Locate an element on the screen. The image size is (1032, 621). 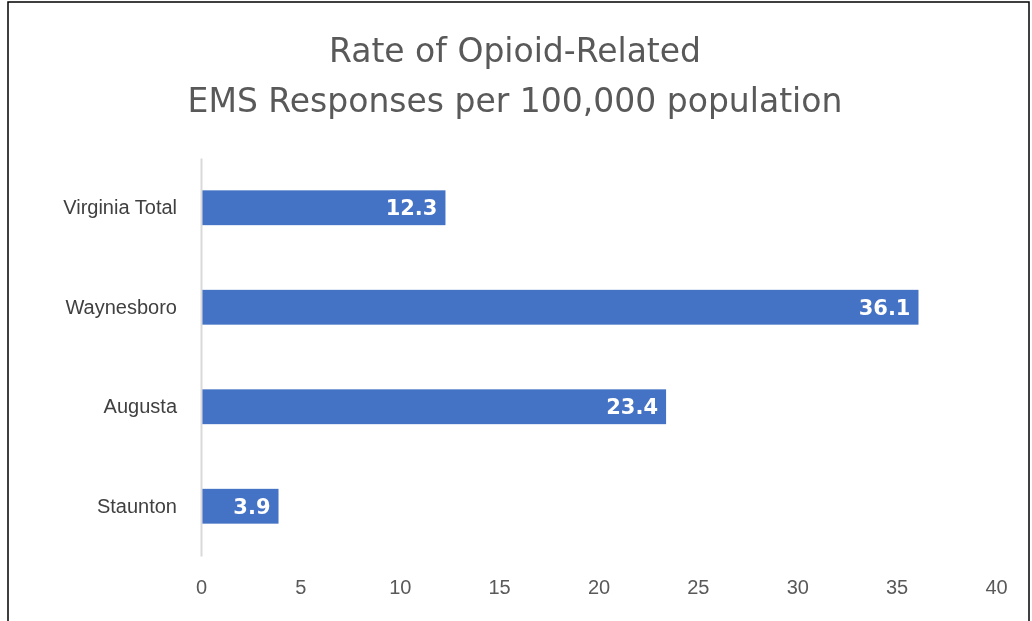
x-tick-label: 35 is located at coordinates (897, 587).